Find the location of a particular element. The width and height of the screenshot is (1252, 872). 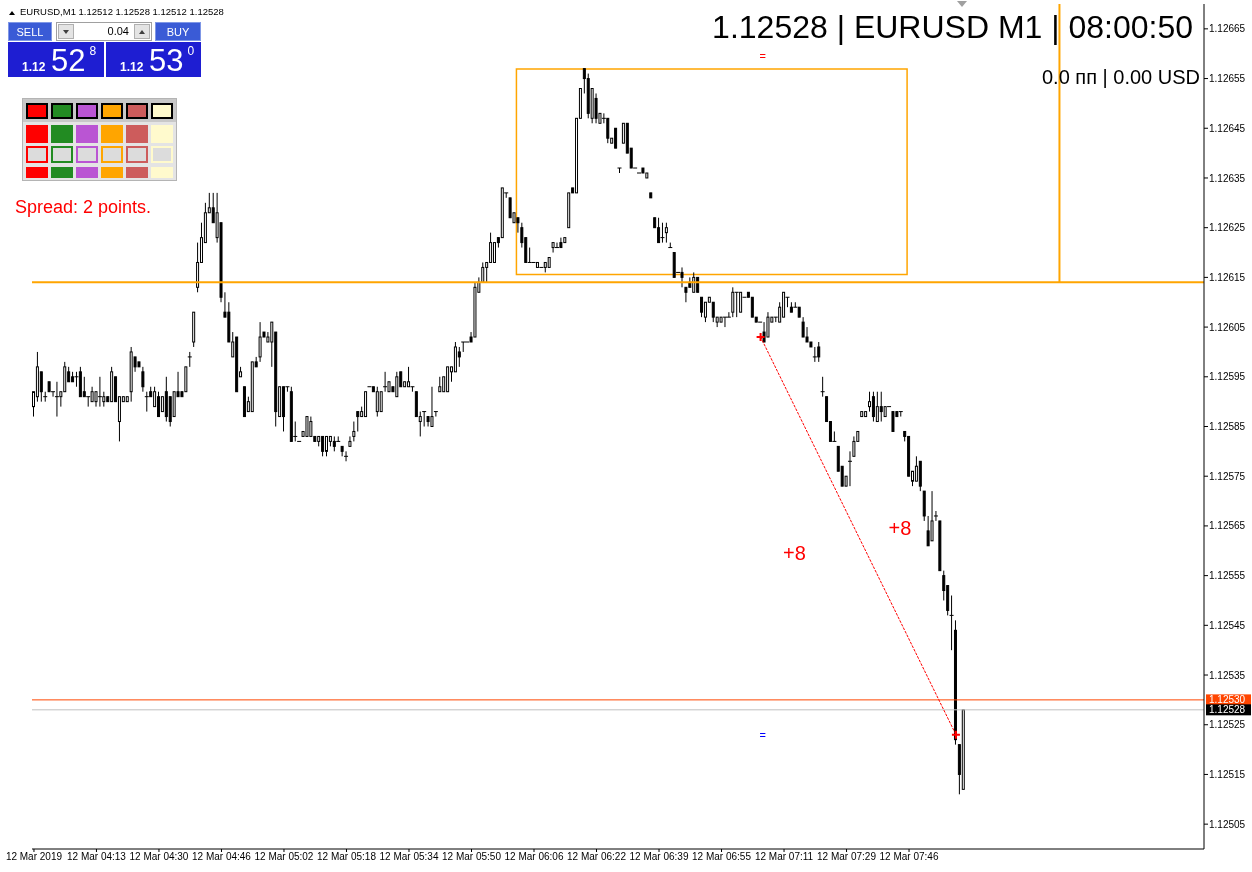

buy-price-panel: 1.12 53$^{0}$ is located at coordinates (153, 59).